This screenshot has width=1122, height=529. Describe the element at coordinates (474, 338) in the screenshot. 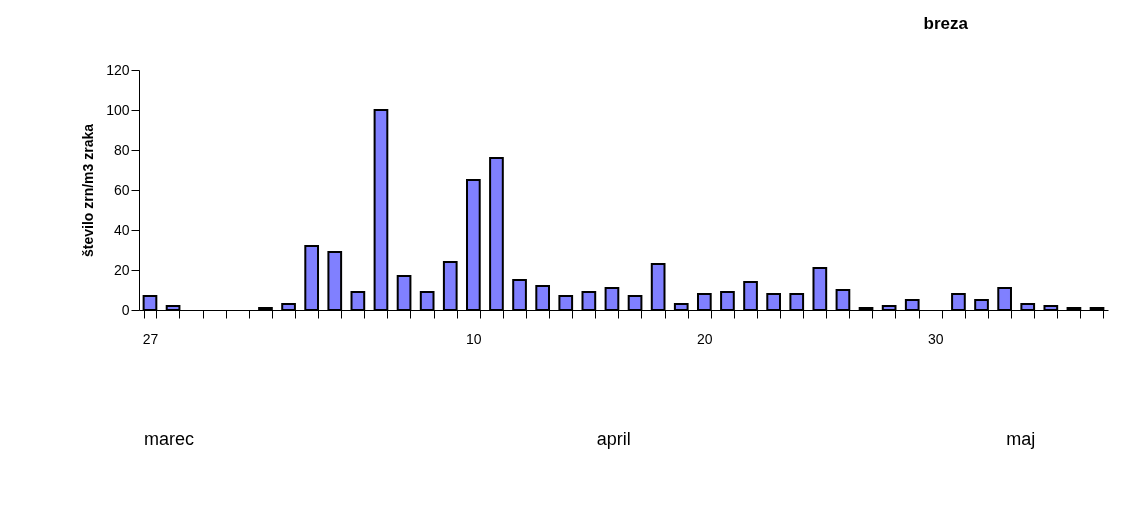

I see `x-tick-label: 10` at that location.